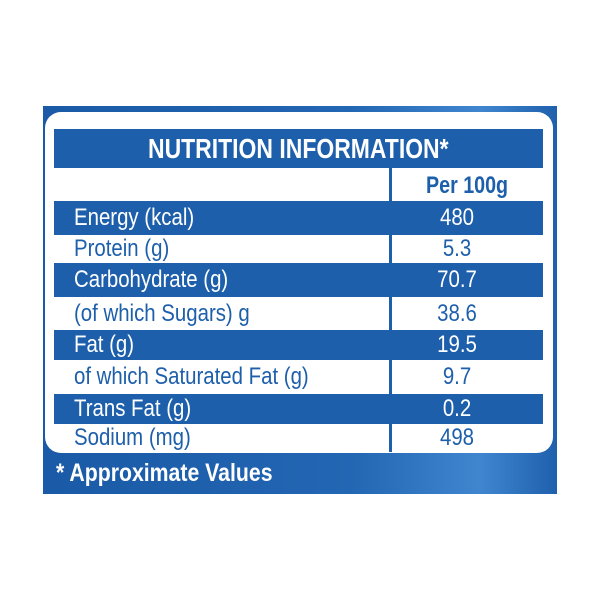 Image resolution: width=600 pixels, height=600 pixels. I want to click on column-divider, so click(390, 310).